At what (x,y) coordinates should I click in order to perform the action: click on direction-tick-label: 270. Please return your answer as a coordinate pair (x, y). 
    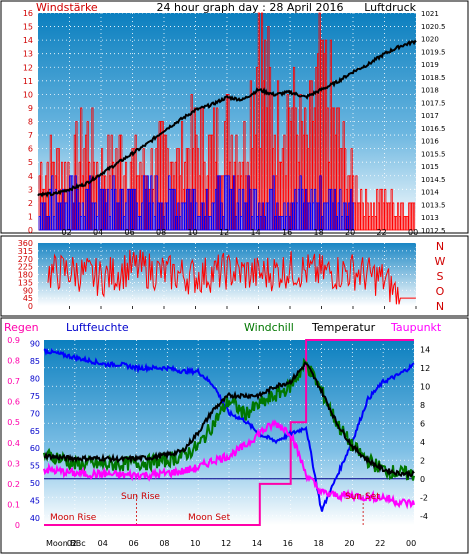
    Looking at the image, I should click on (25, 259).